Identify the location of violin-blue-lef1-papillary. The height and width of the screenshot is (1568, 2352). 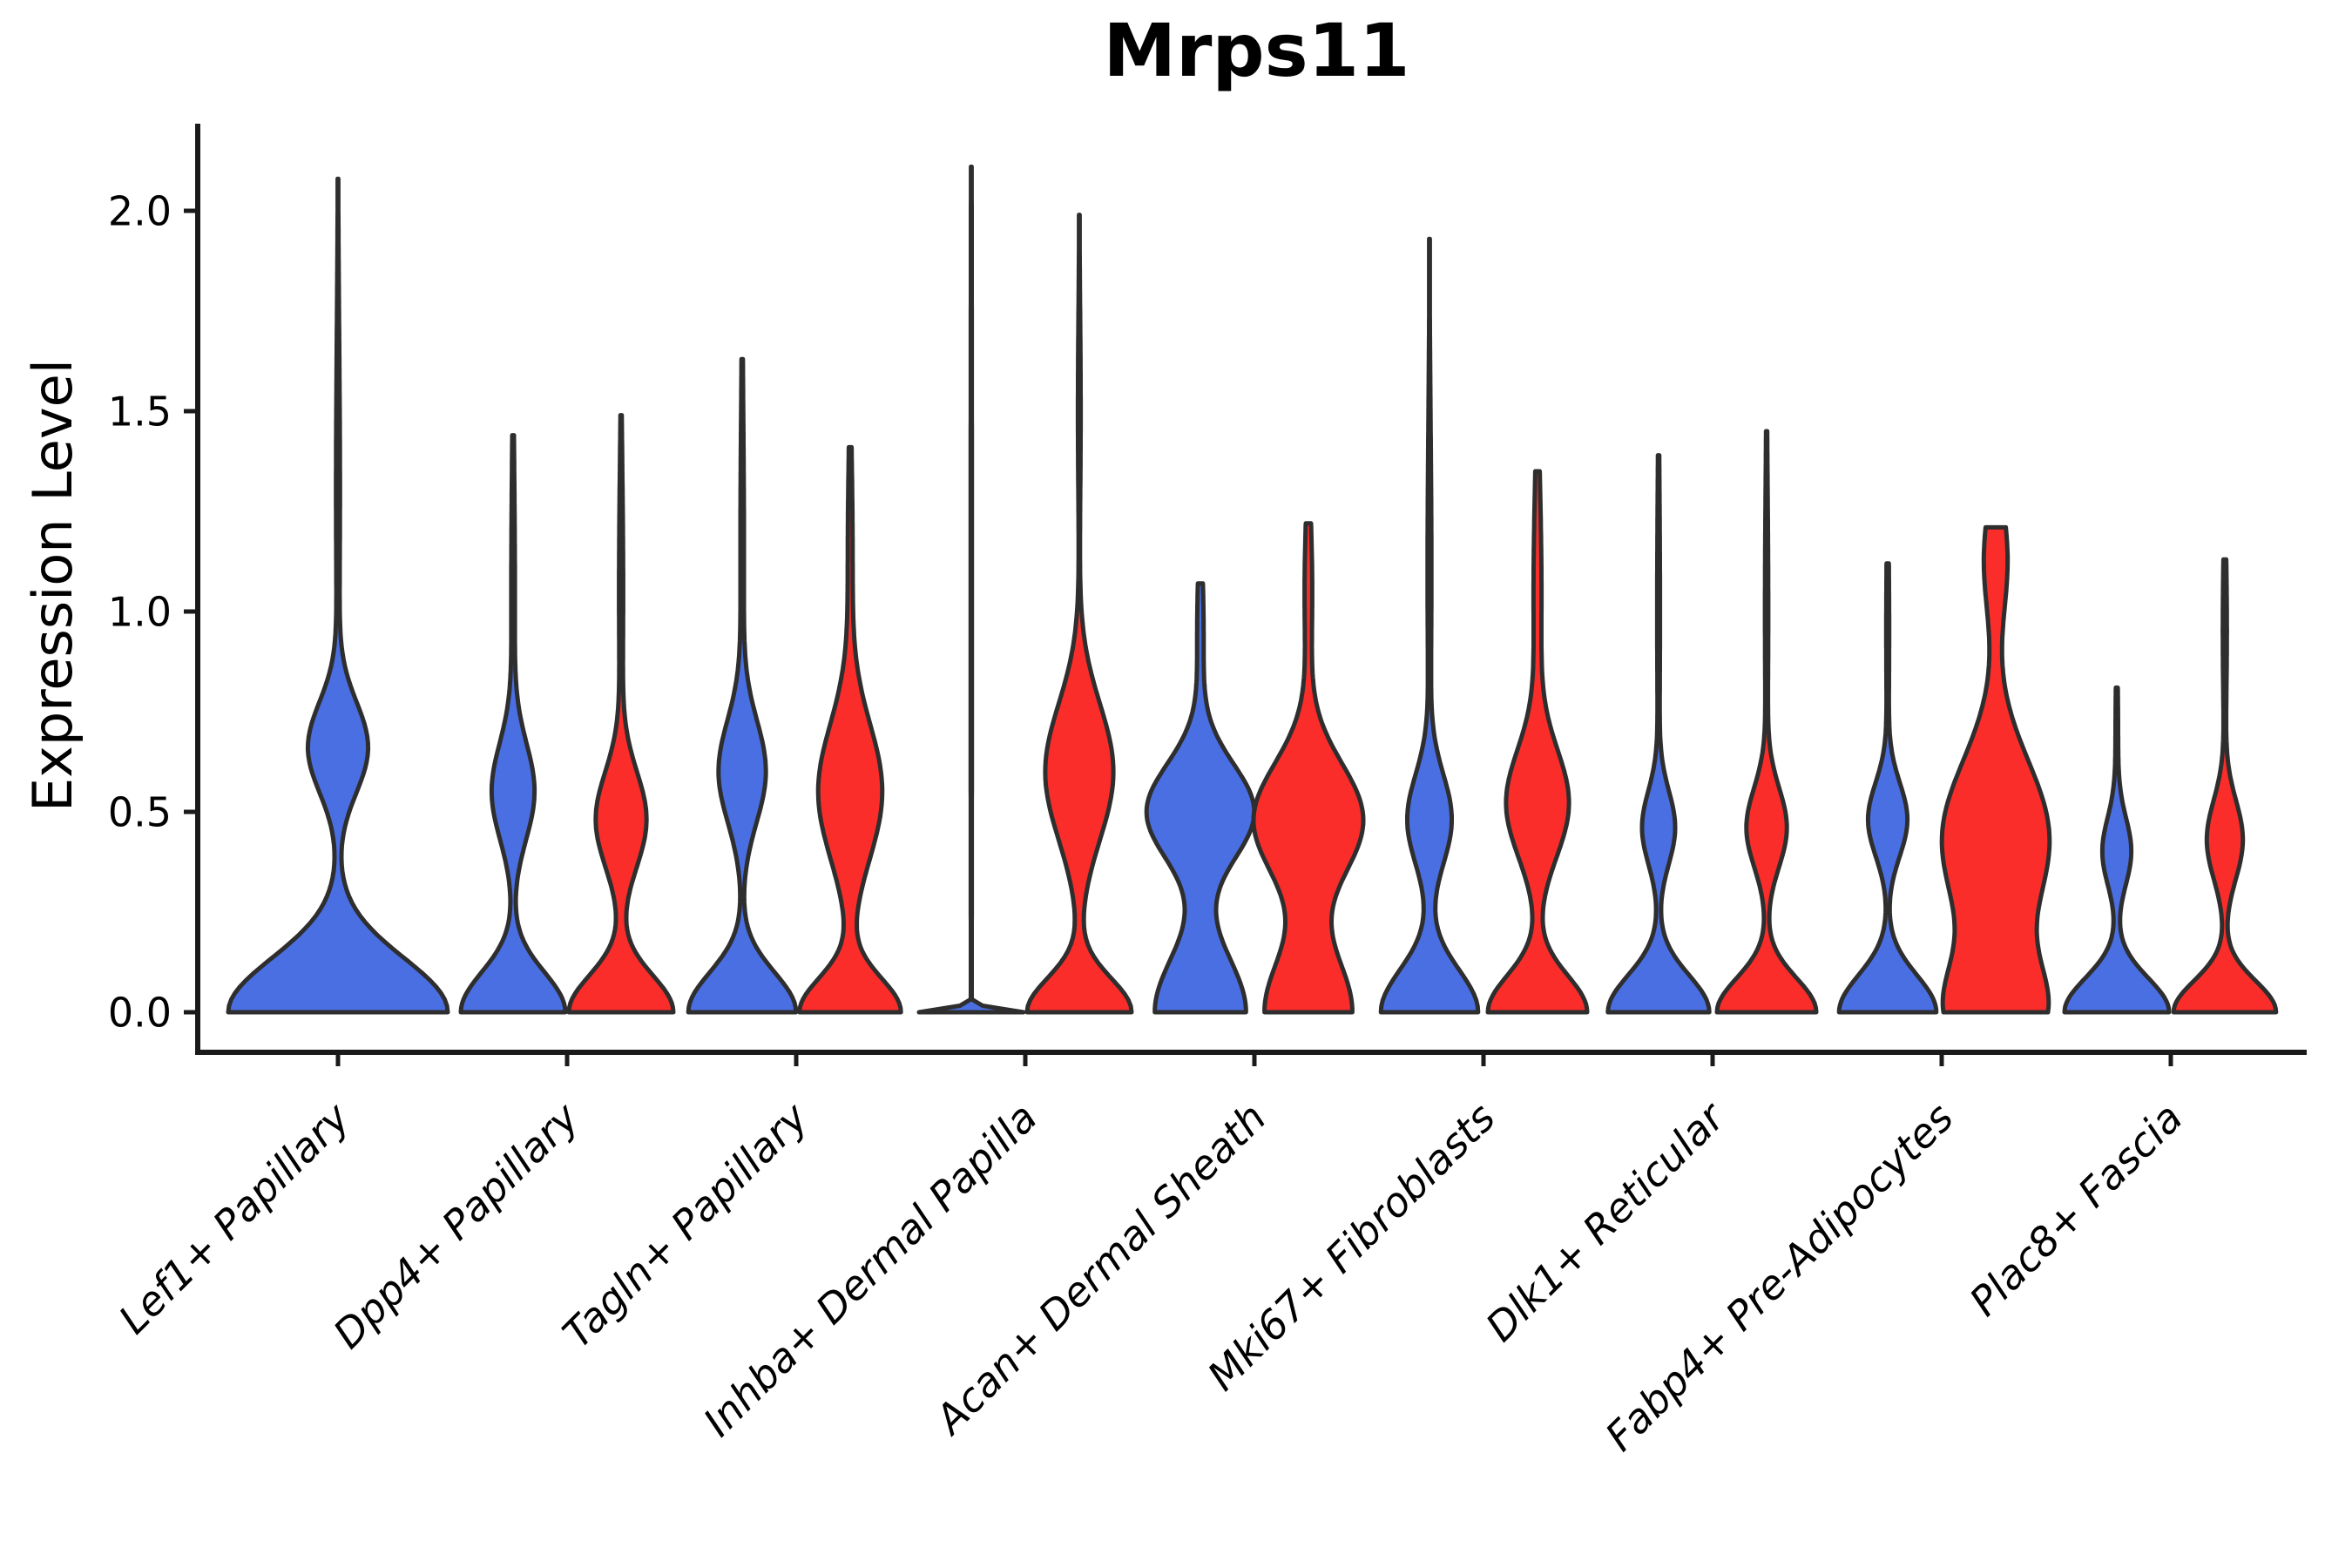
(338, 595).